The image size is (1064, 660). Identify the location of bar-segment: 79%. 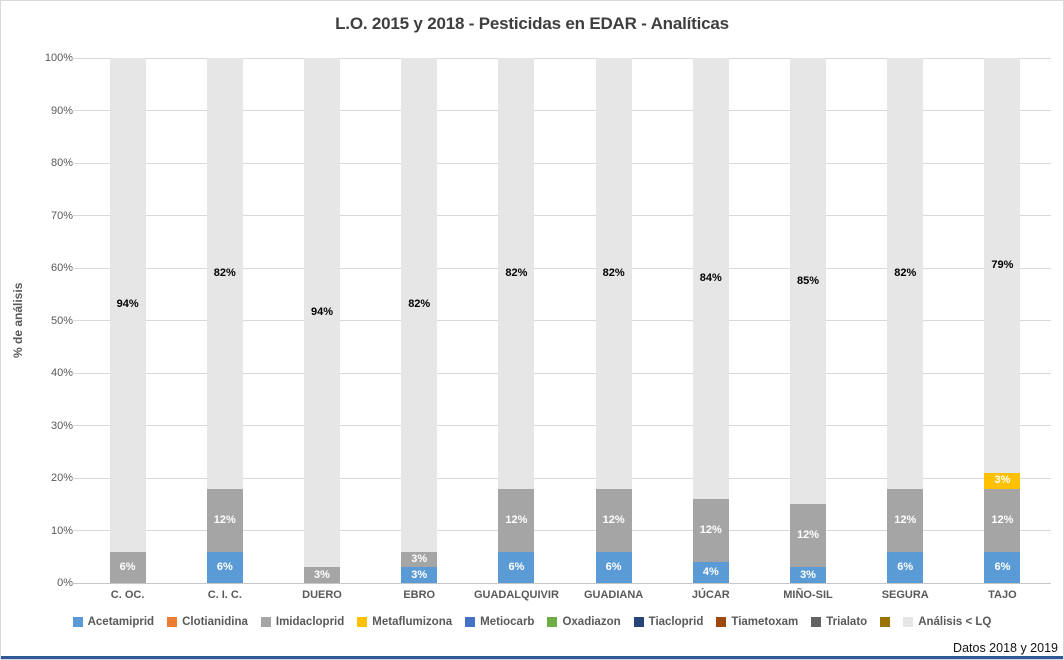
(1002, 265).